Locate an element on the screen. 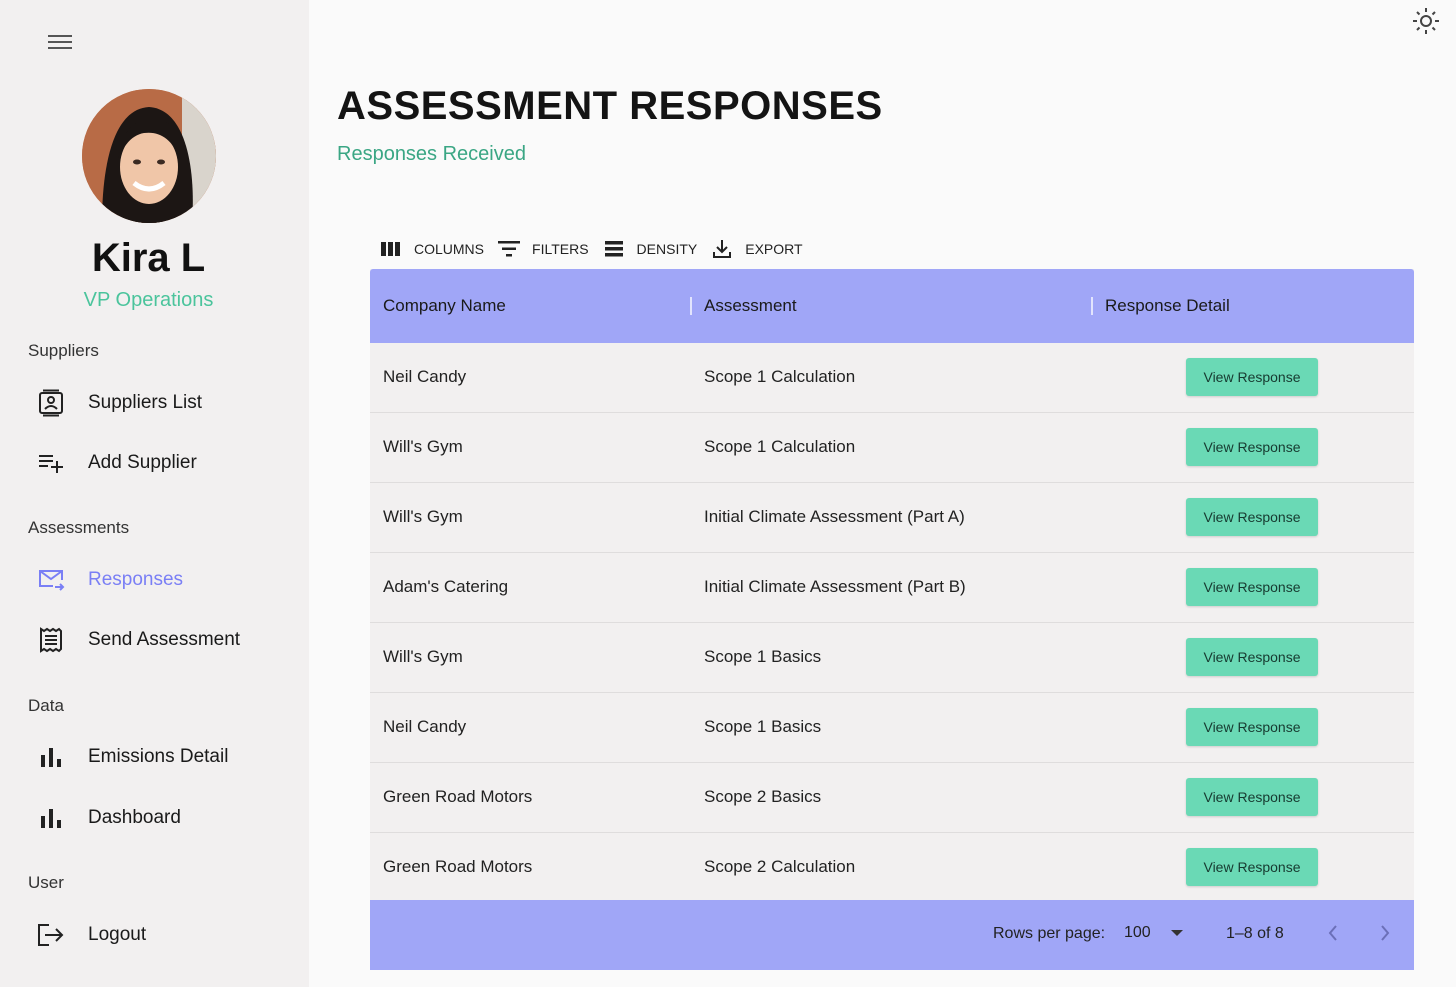  assessment-cell: Initial Climate Assessment (Part A) is located at coordinates (834, 516).